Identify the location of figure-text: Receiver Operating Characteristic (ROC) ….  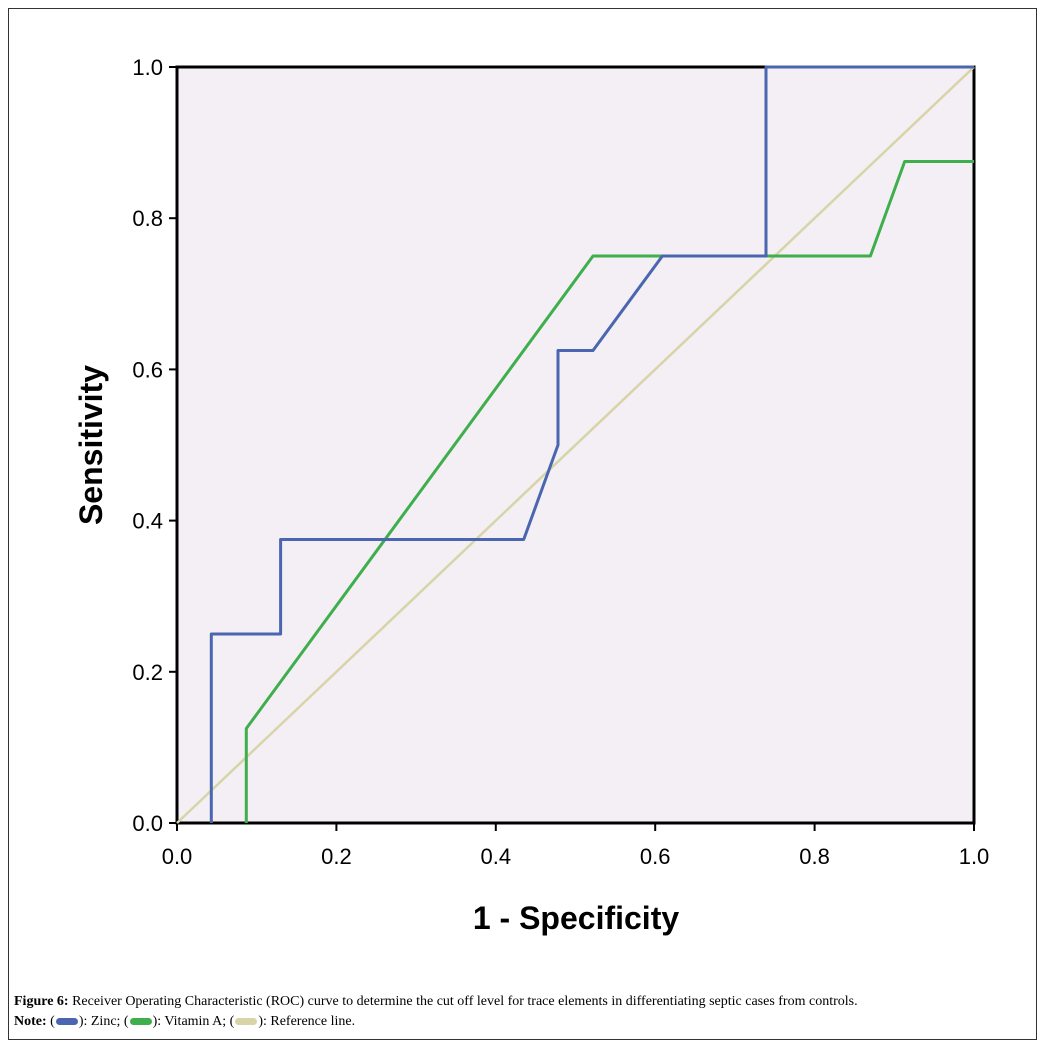
(463, 1001).